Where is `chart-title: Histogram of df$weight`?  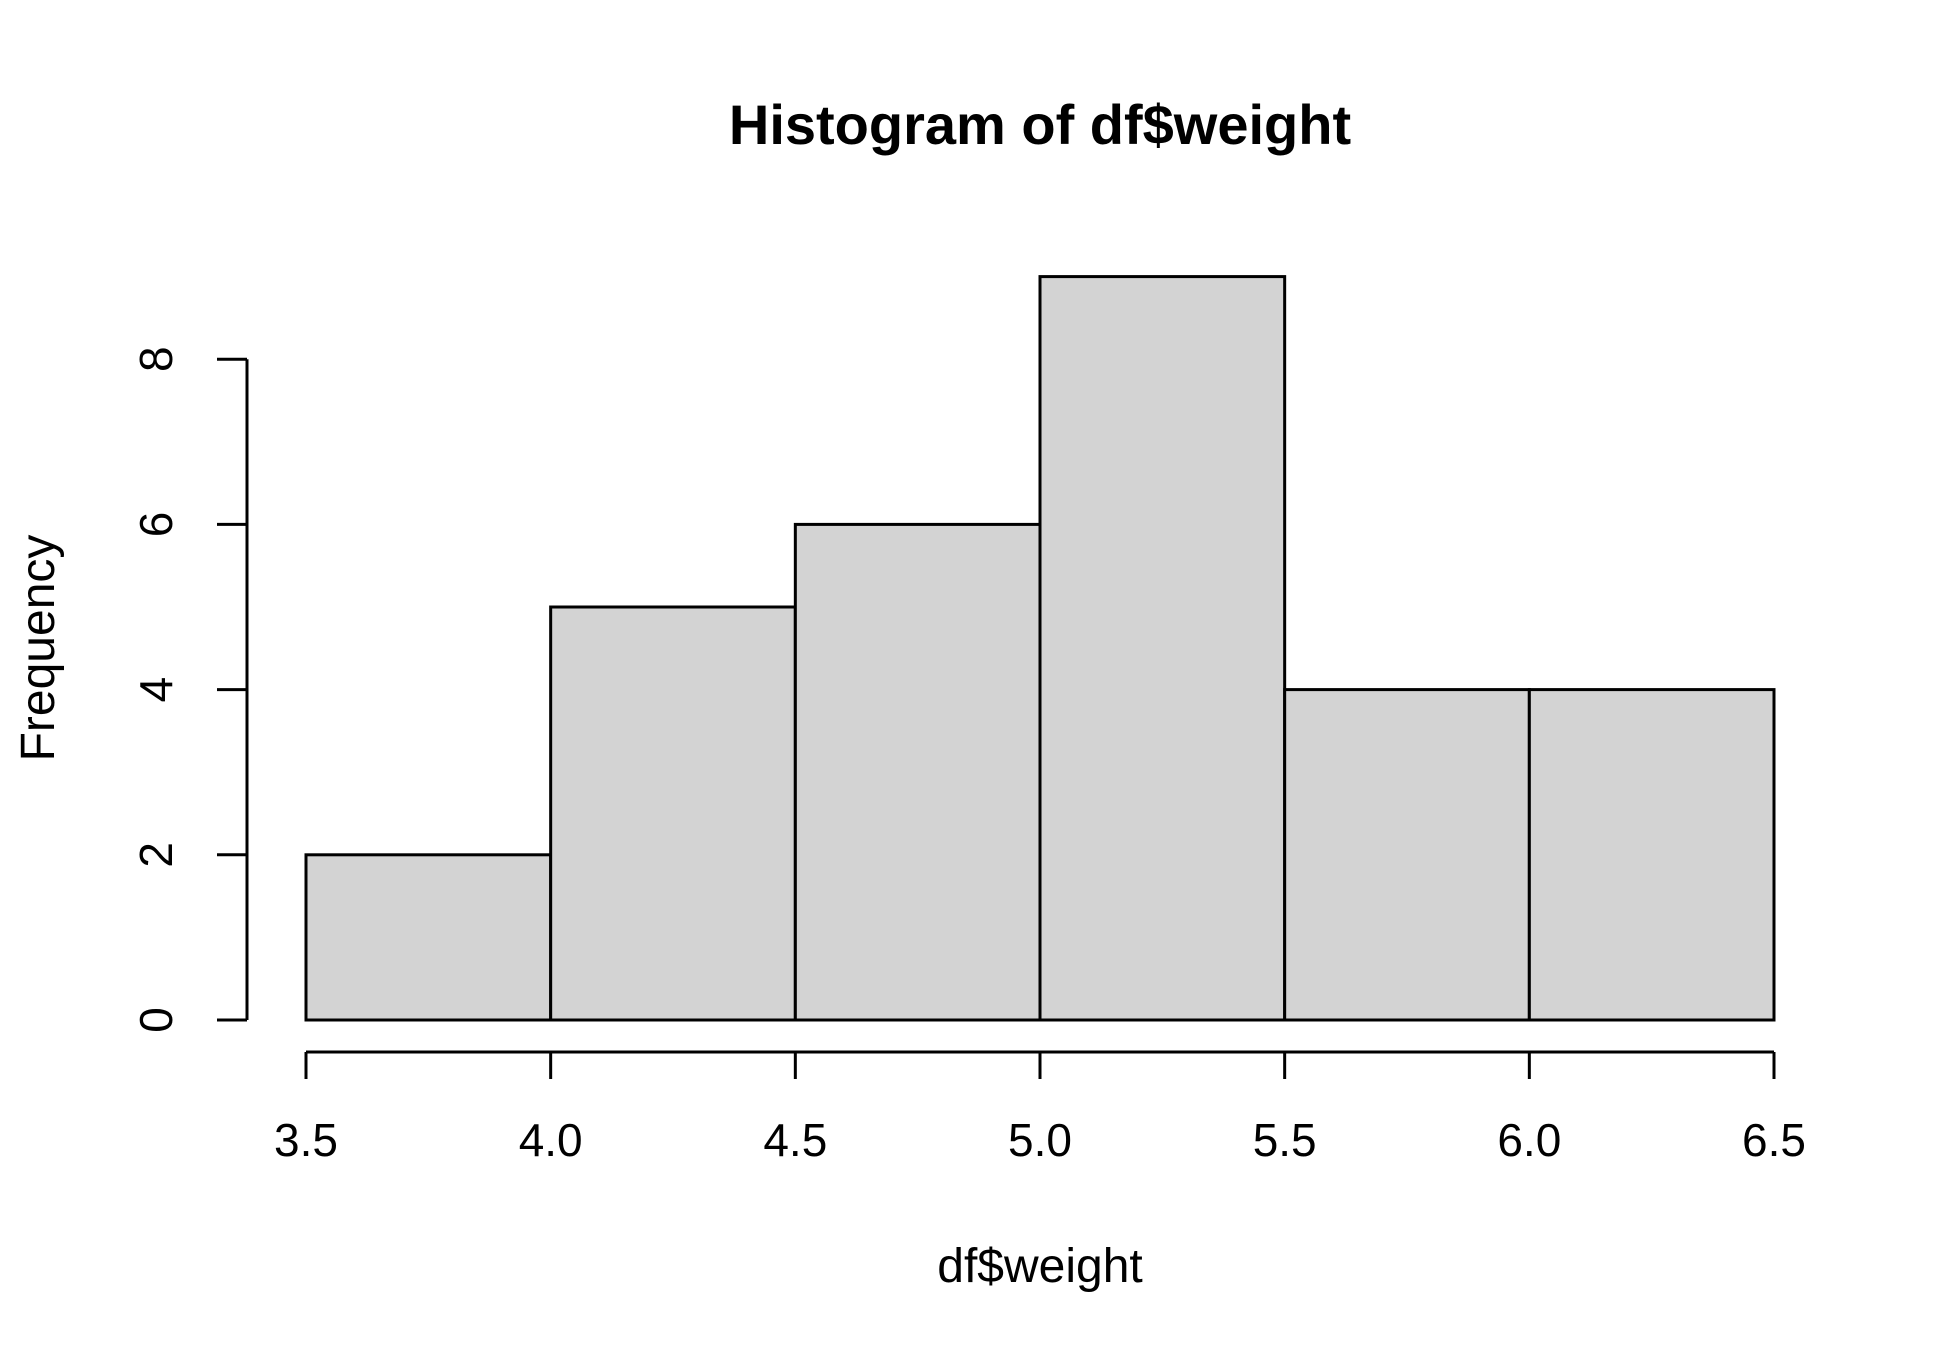
chart-title: Histogram of df$weight is located at coordinates (1040, 124).